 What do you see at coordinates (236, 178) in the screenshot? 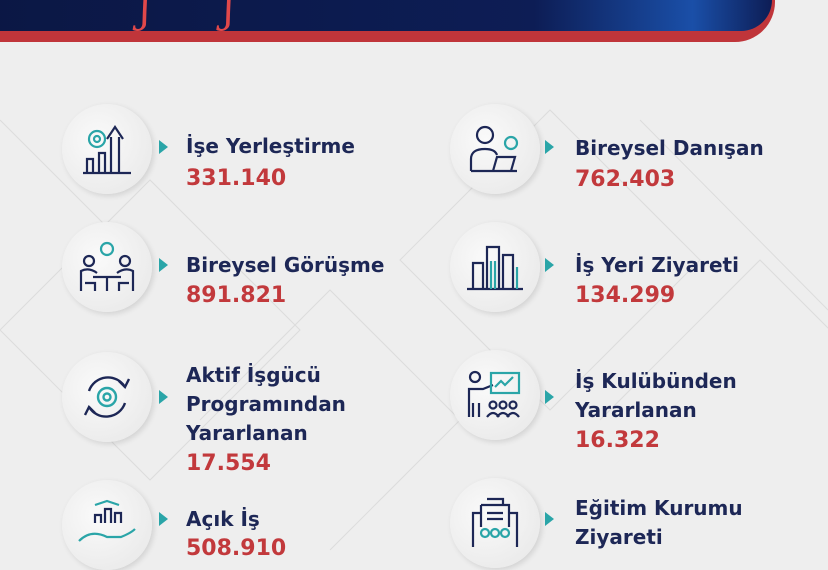
I see `item-value: 331.140` at bounding box center [236, 178].